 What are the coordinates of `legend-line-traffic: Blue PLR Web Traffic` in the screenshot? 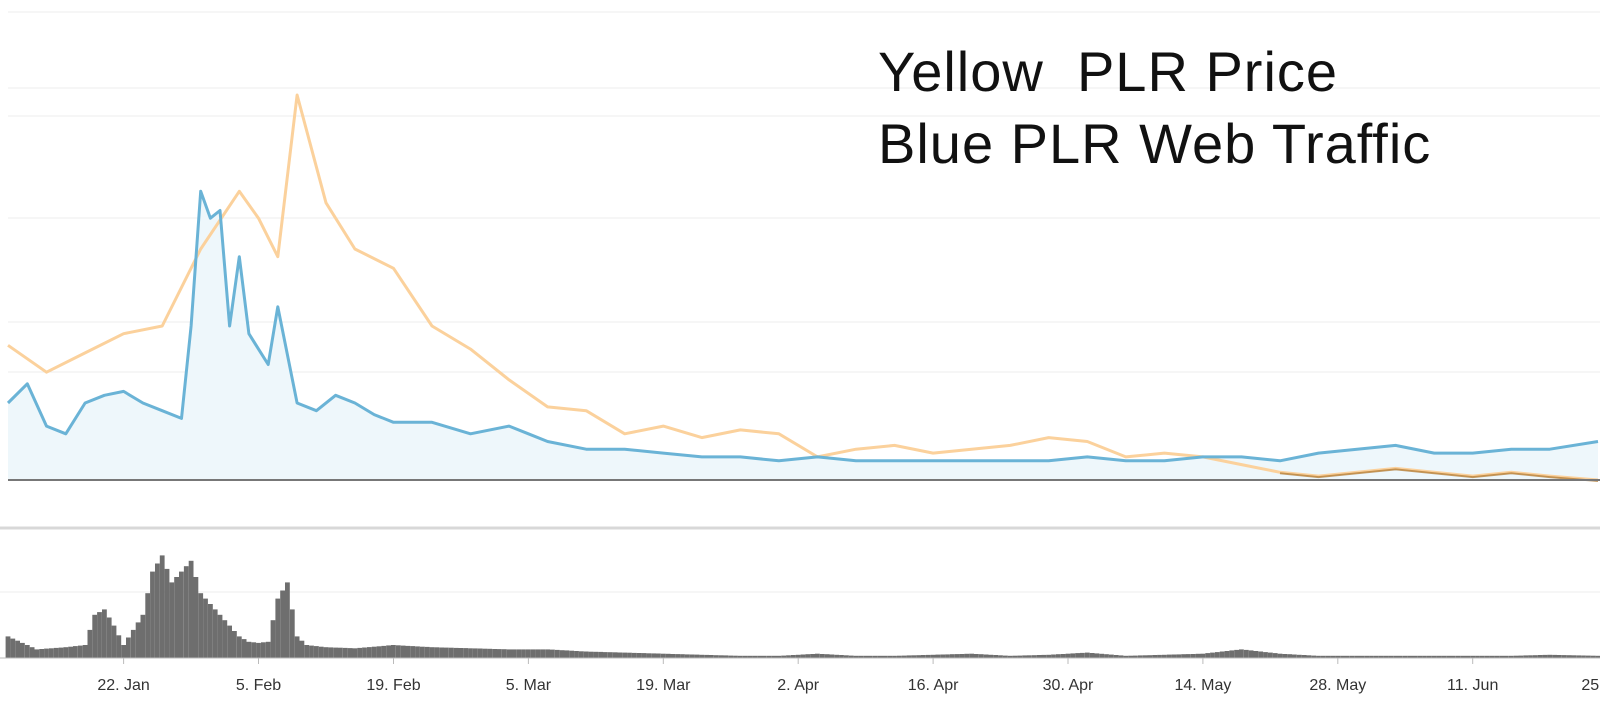 It's located at (1155, 143).